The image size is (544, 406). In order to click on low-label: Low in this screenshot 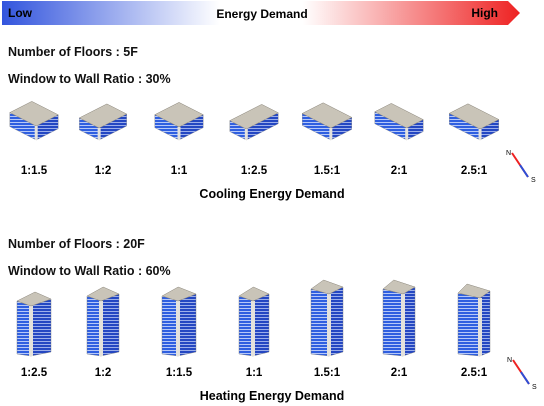, I will do `click(20, 13)`.